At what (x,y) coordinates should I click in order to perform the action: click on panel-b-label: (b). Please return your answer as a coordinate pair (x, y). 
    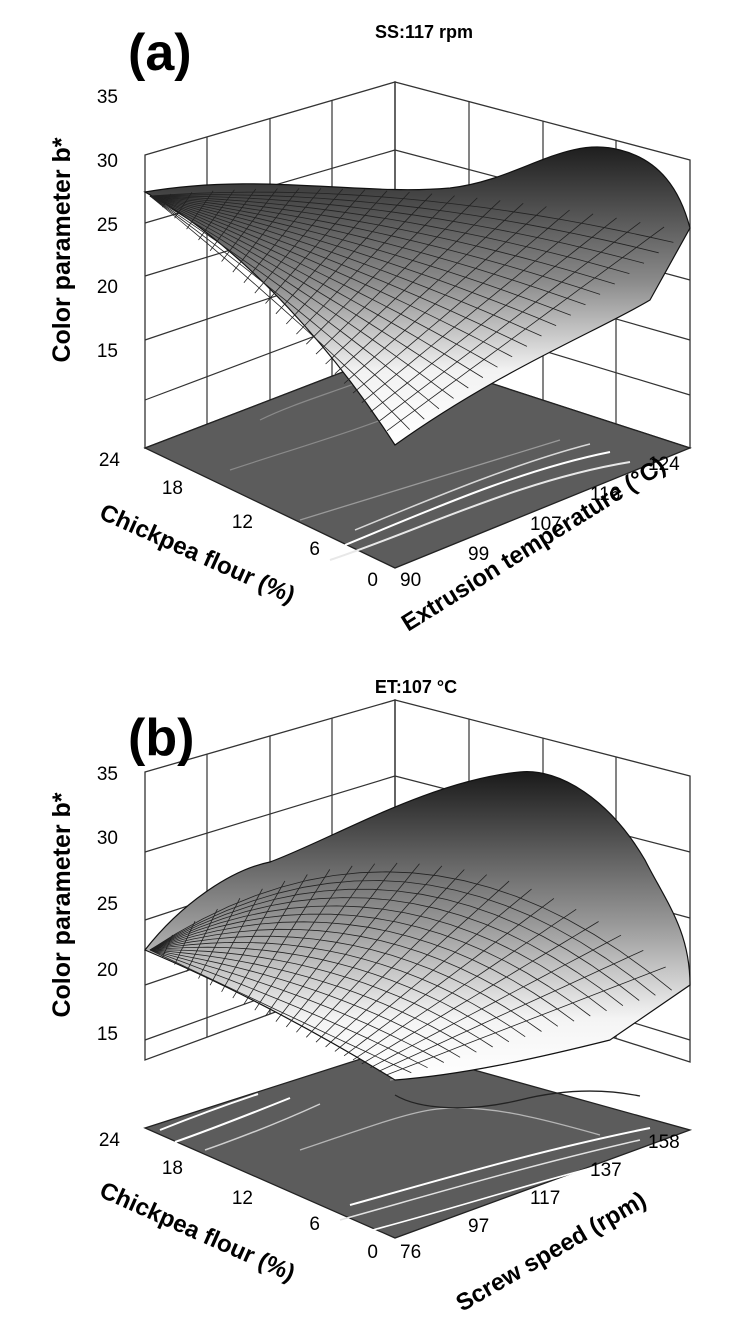
    Looking at the image, I should click on (161, 738).